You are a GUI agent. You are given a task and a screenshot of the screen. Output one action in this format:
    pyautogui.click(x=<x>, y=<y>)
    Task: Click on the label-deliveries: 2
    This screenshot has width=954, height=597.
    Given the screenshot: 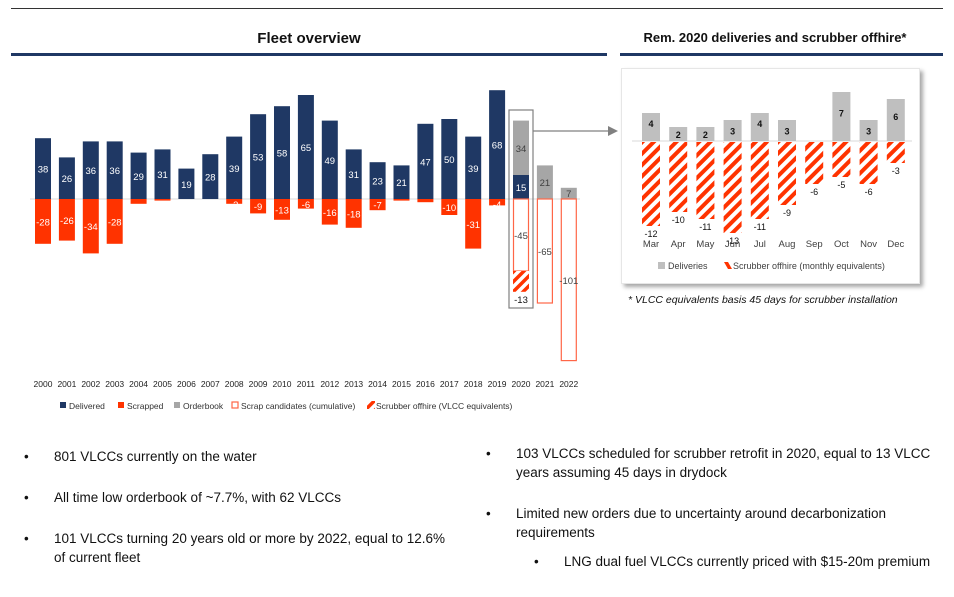 What is the action you would take?
    pyautogui.click(x=705, y=135)
    